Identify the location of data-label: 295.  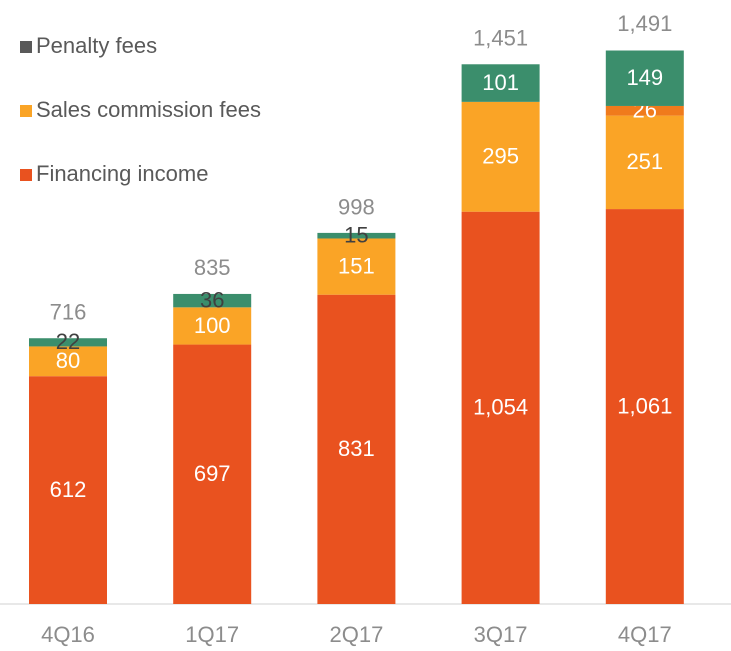
(500, 156).